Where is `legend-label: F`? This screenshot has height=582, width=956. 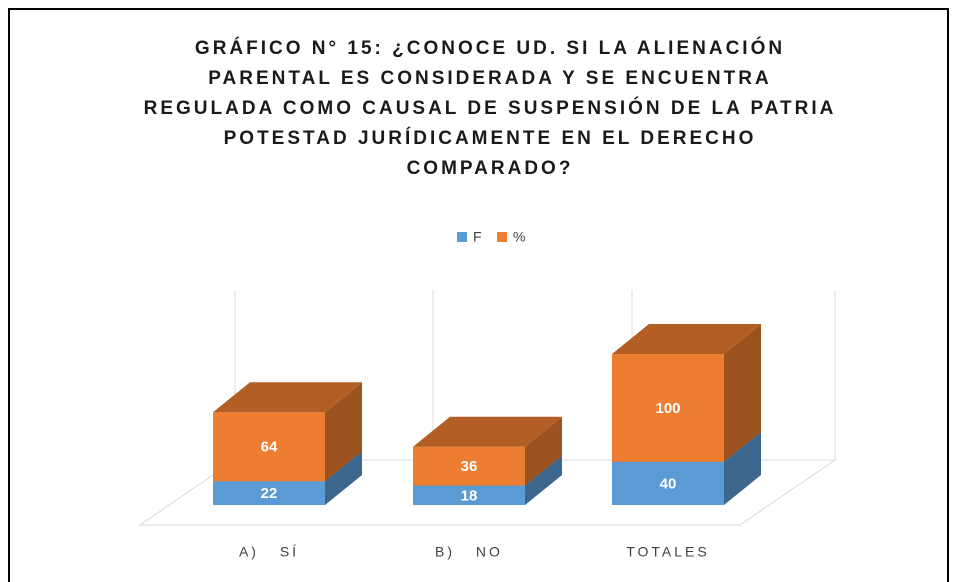 legend-label: F is located at coordinates (477, 237).